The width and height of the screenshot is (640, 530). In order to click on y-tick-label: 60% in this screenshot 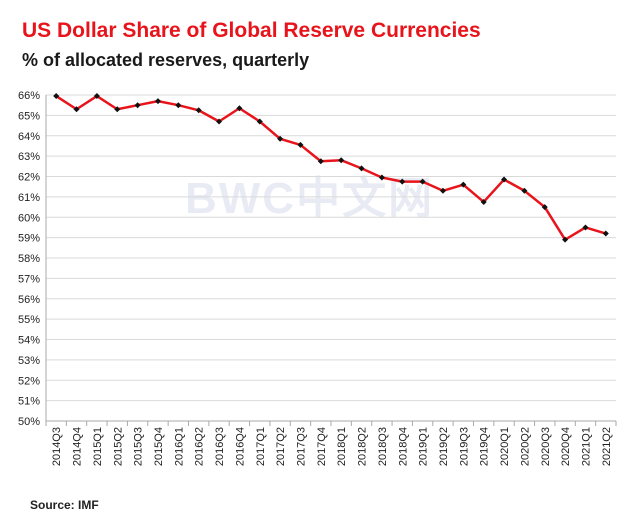, I will do `click(29, 218)`.